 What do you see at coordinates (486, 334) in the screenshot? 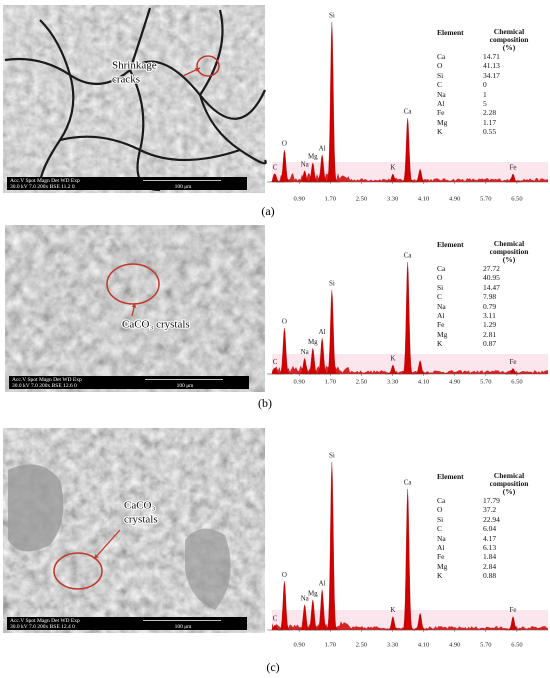
I see `table-row: Mg 2.81` at bounding box center [486, 334].